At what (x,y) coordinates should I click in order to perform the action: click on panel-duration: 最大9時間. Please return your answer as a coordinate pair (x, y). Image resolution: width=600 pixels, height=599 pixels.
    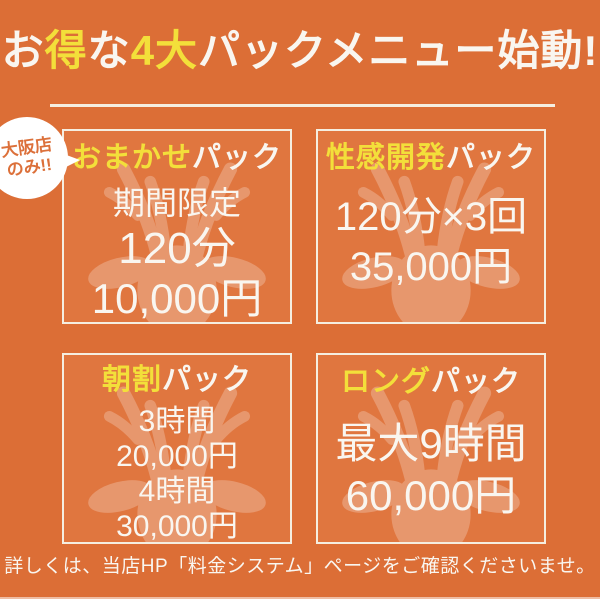
    Looking at the image, I should click on (431, 443).